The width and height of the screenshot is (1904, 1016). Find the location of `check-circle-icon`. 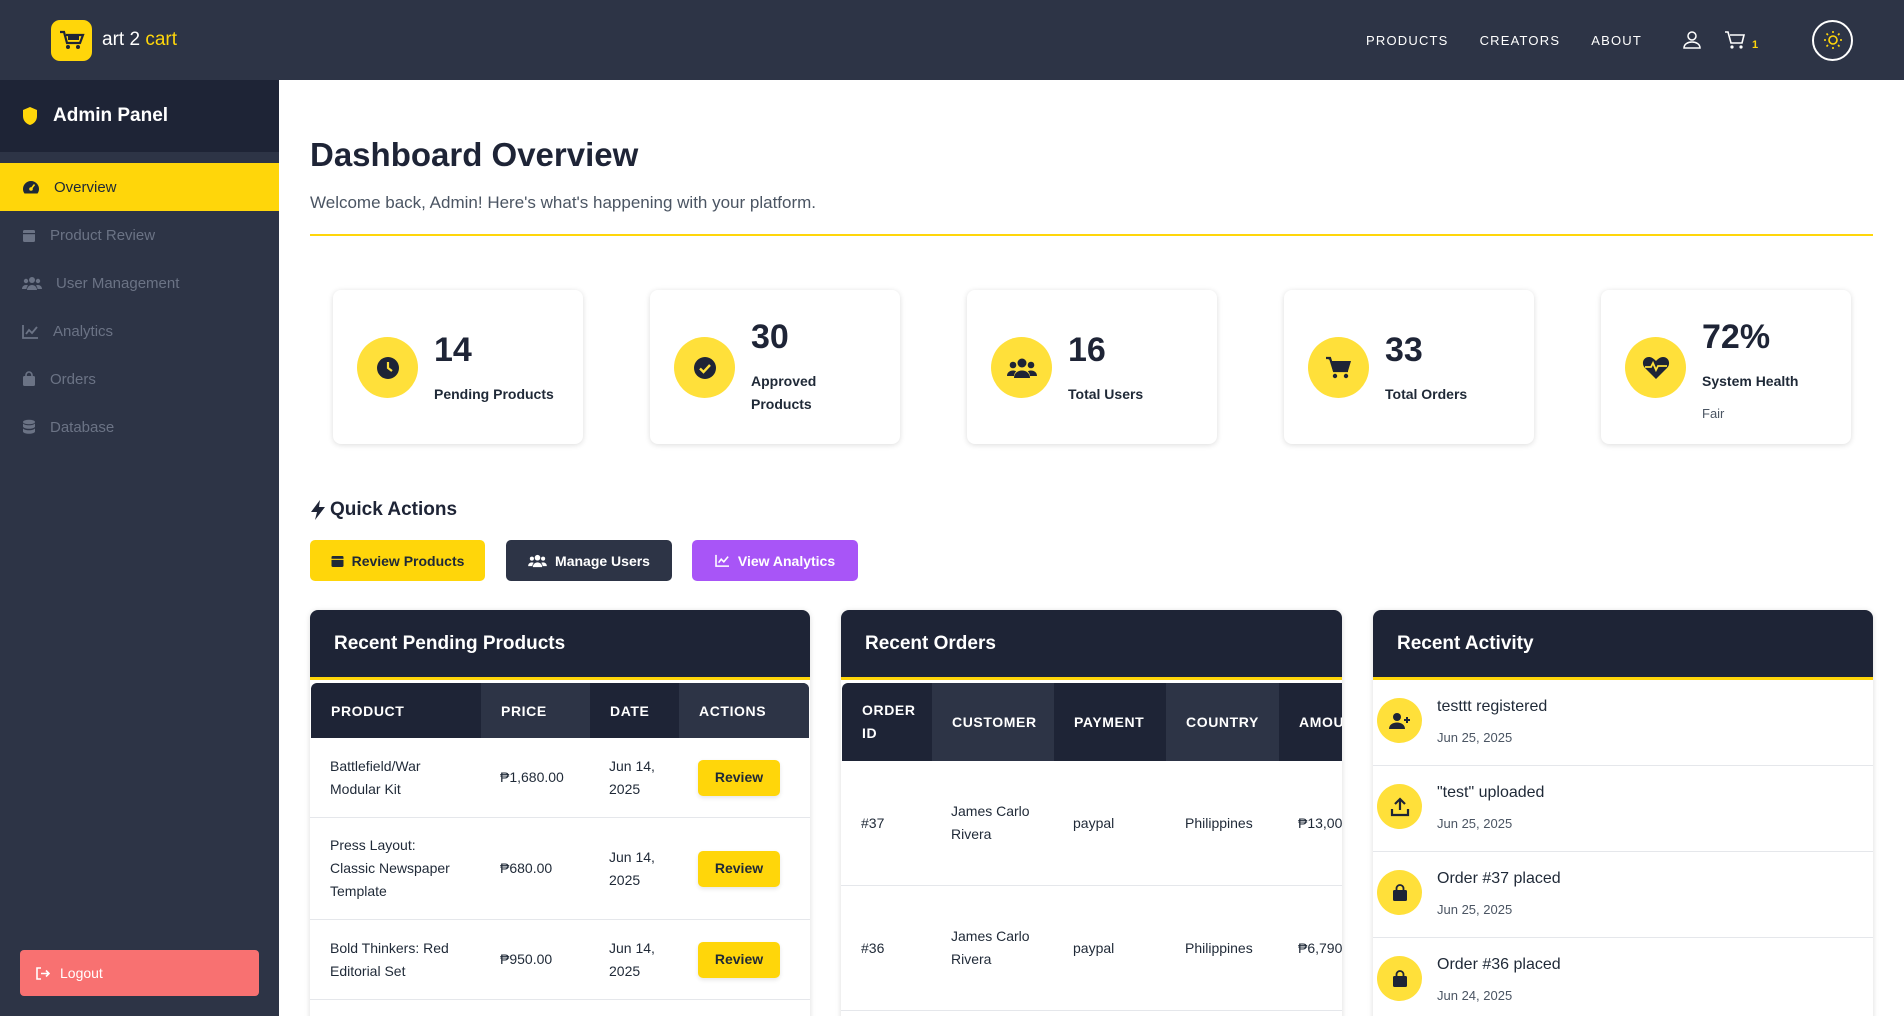

check-circle-icon is located at coordinates (704, 367).